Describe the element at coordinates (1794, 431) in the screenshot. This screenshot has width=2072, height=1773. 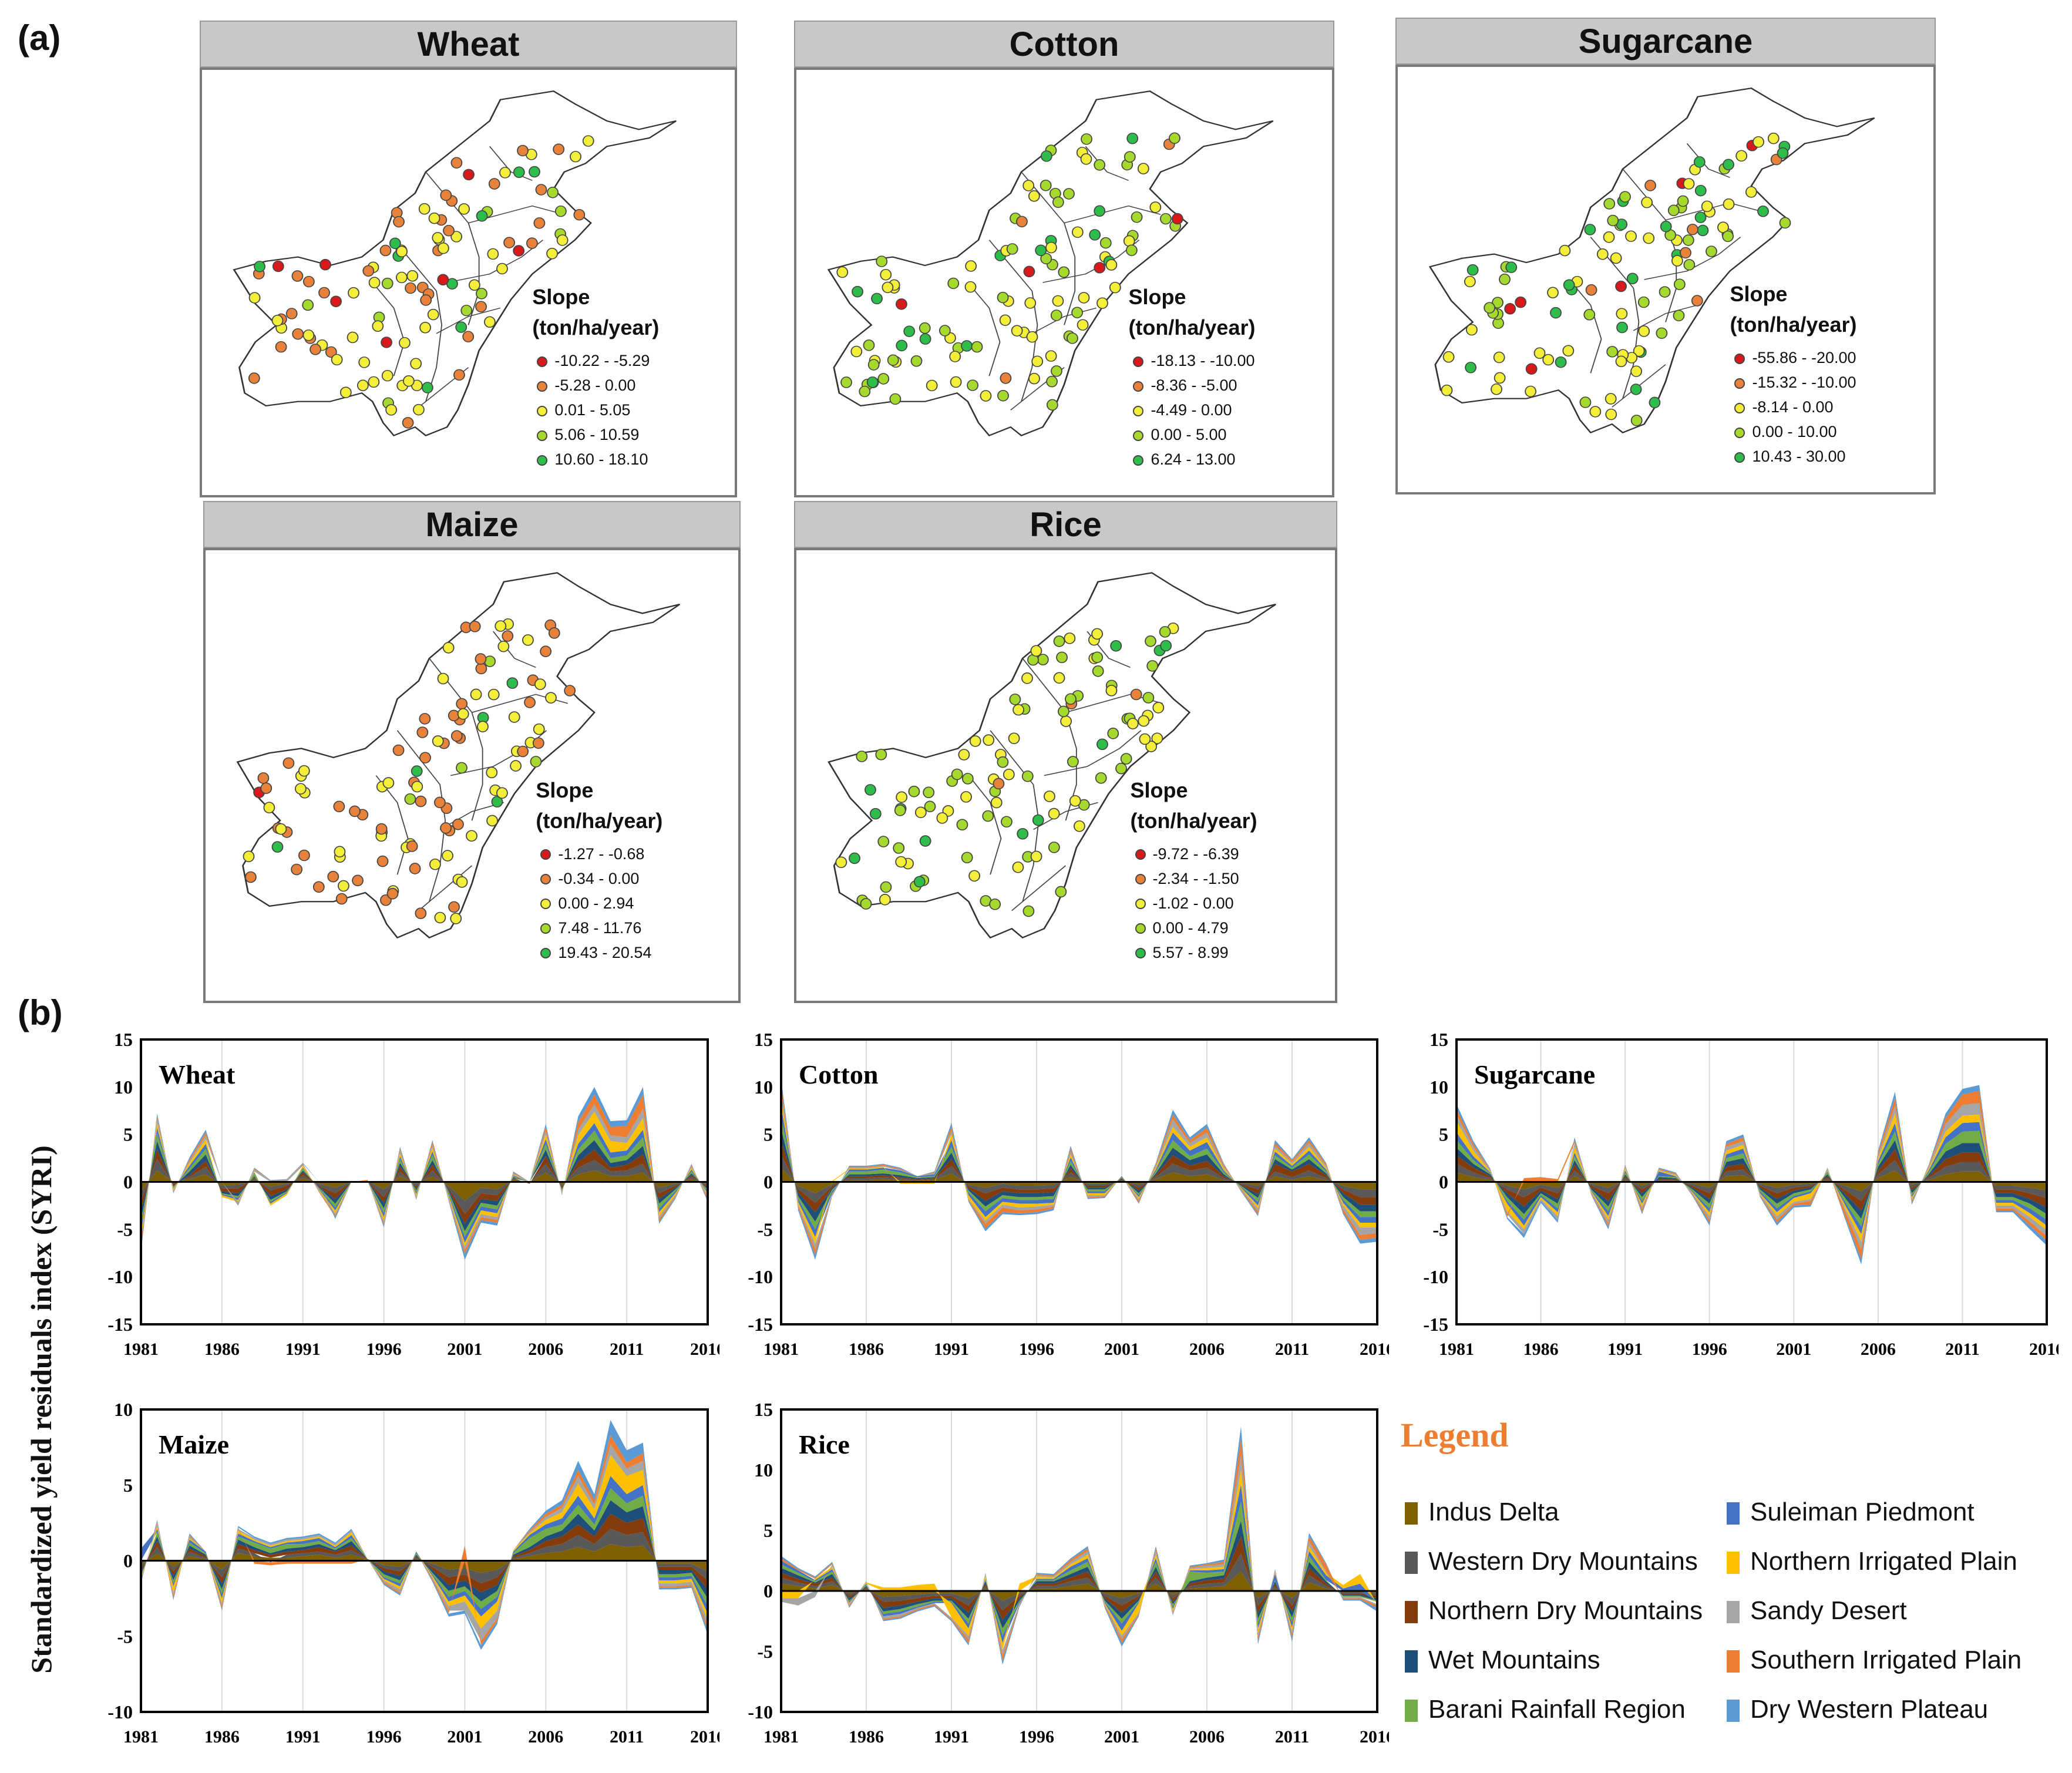
I see `legend-range: 0.00 - 10.00` at that location.